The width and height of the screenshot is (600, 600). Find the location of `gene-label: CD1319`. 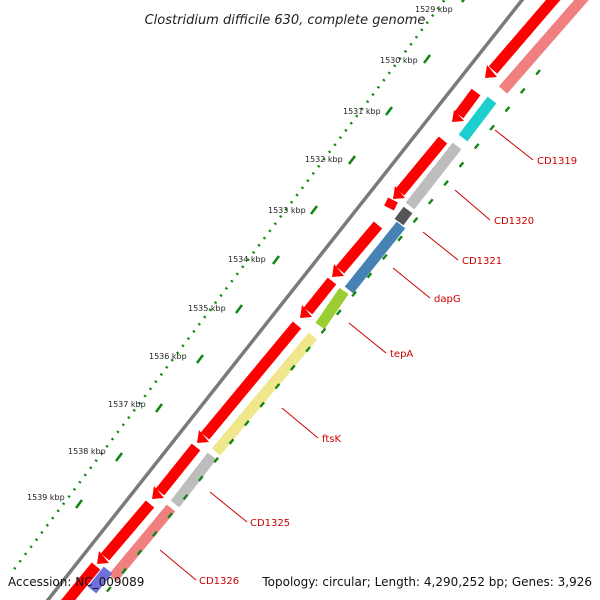

gene-label: CD1319 is located at coordinates (557, 161).